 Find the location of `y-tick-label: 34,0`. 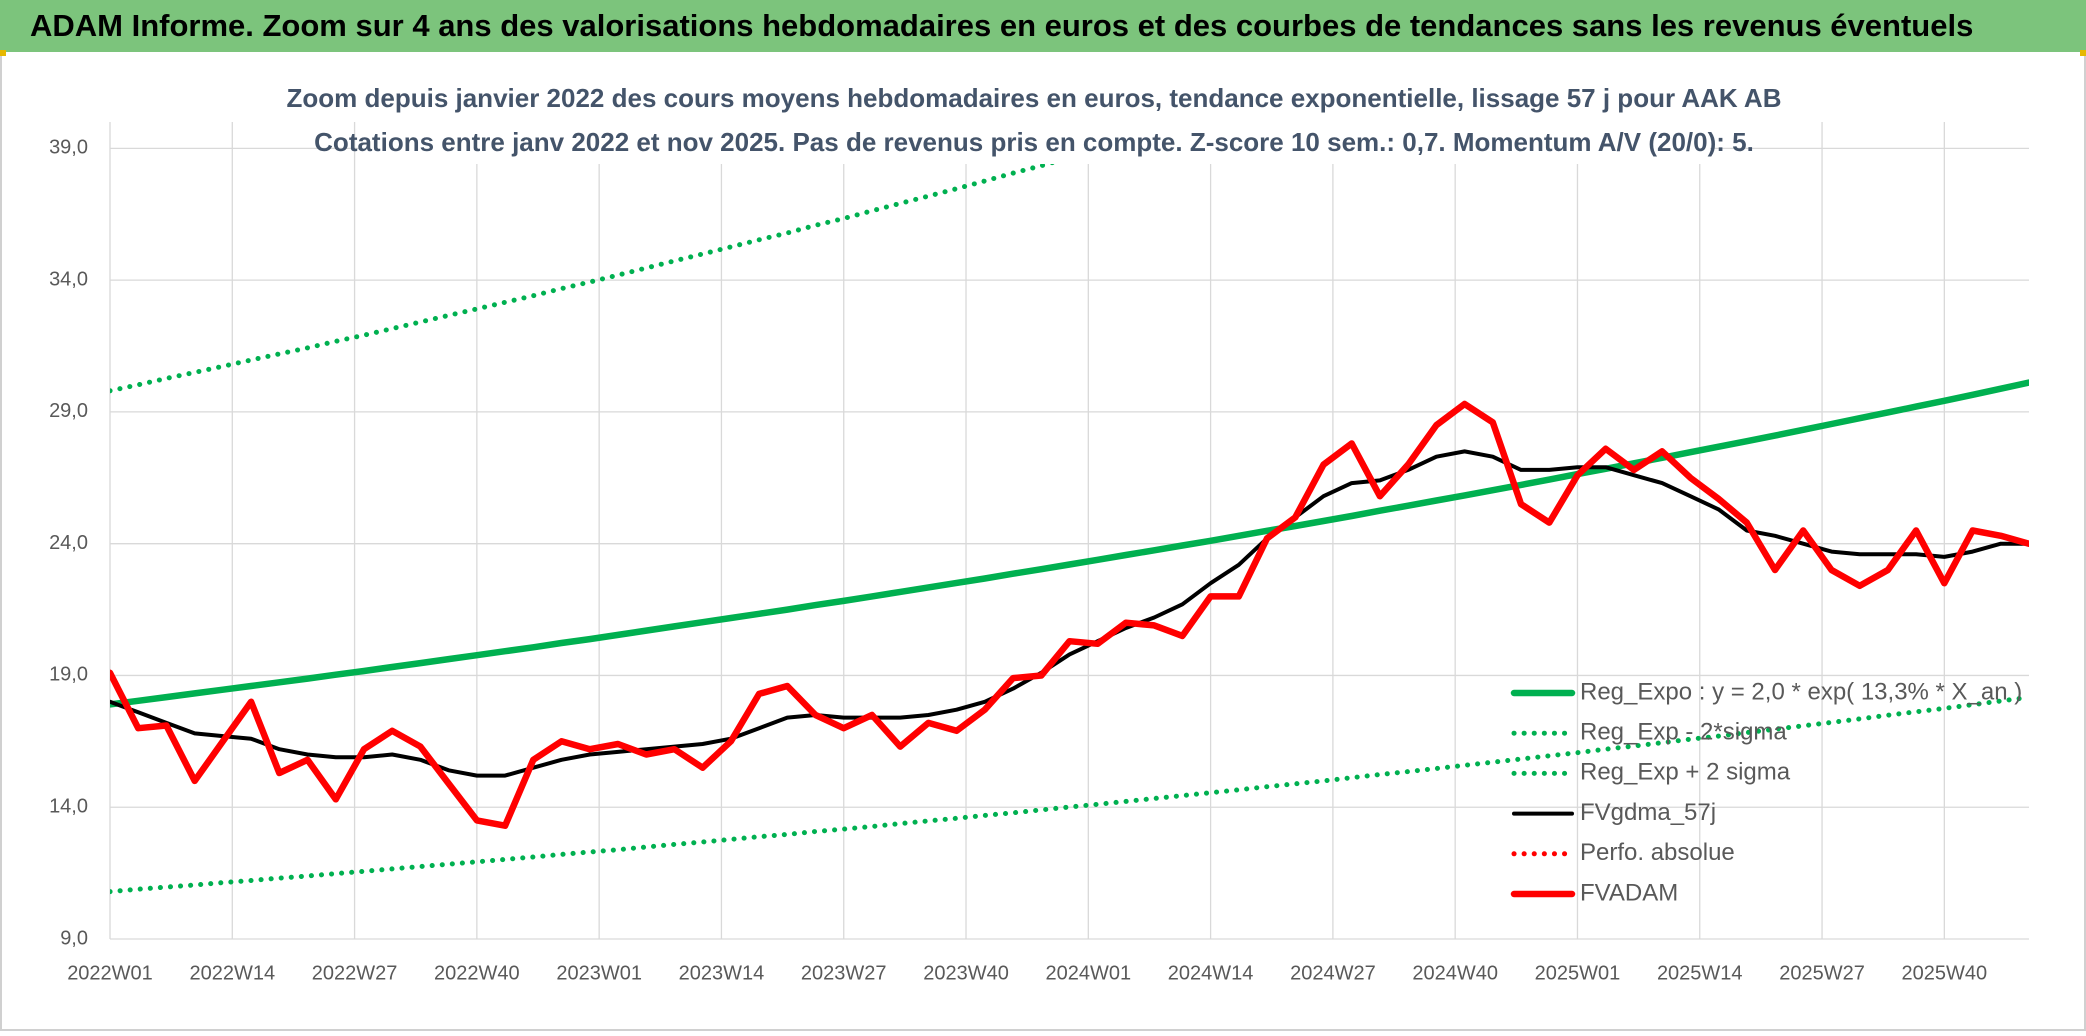

y-tick-label: 34,0 is located at coordinates (68, 279).